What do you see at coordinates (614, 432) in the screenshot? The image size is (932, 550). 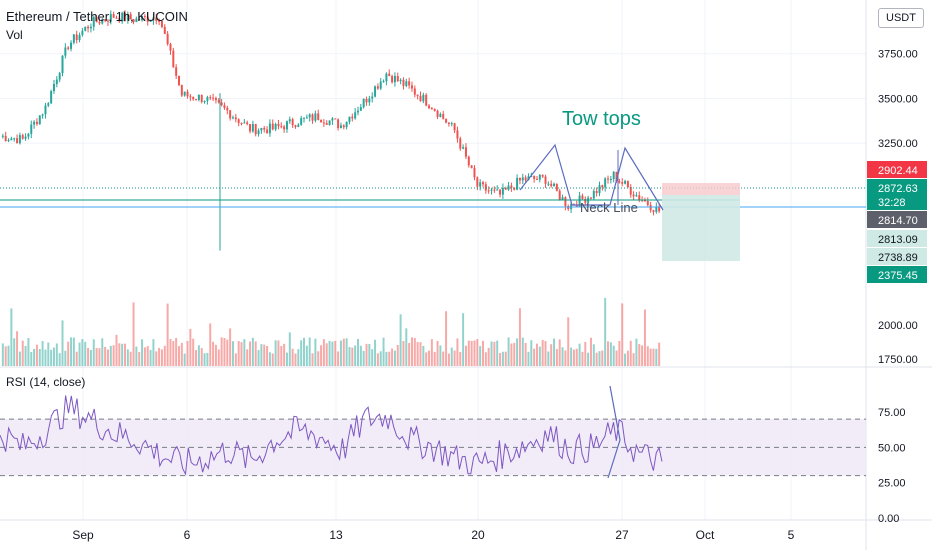 I see `rsi-pattern-line` at bounding box center [614, 432].